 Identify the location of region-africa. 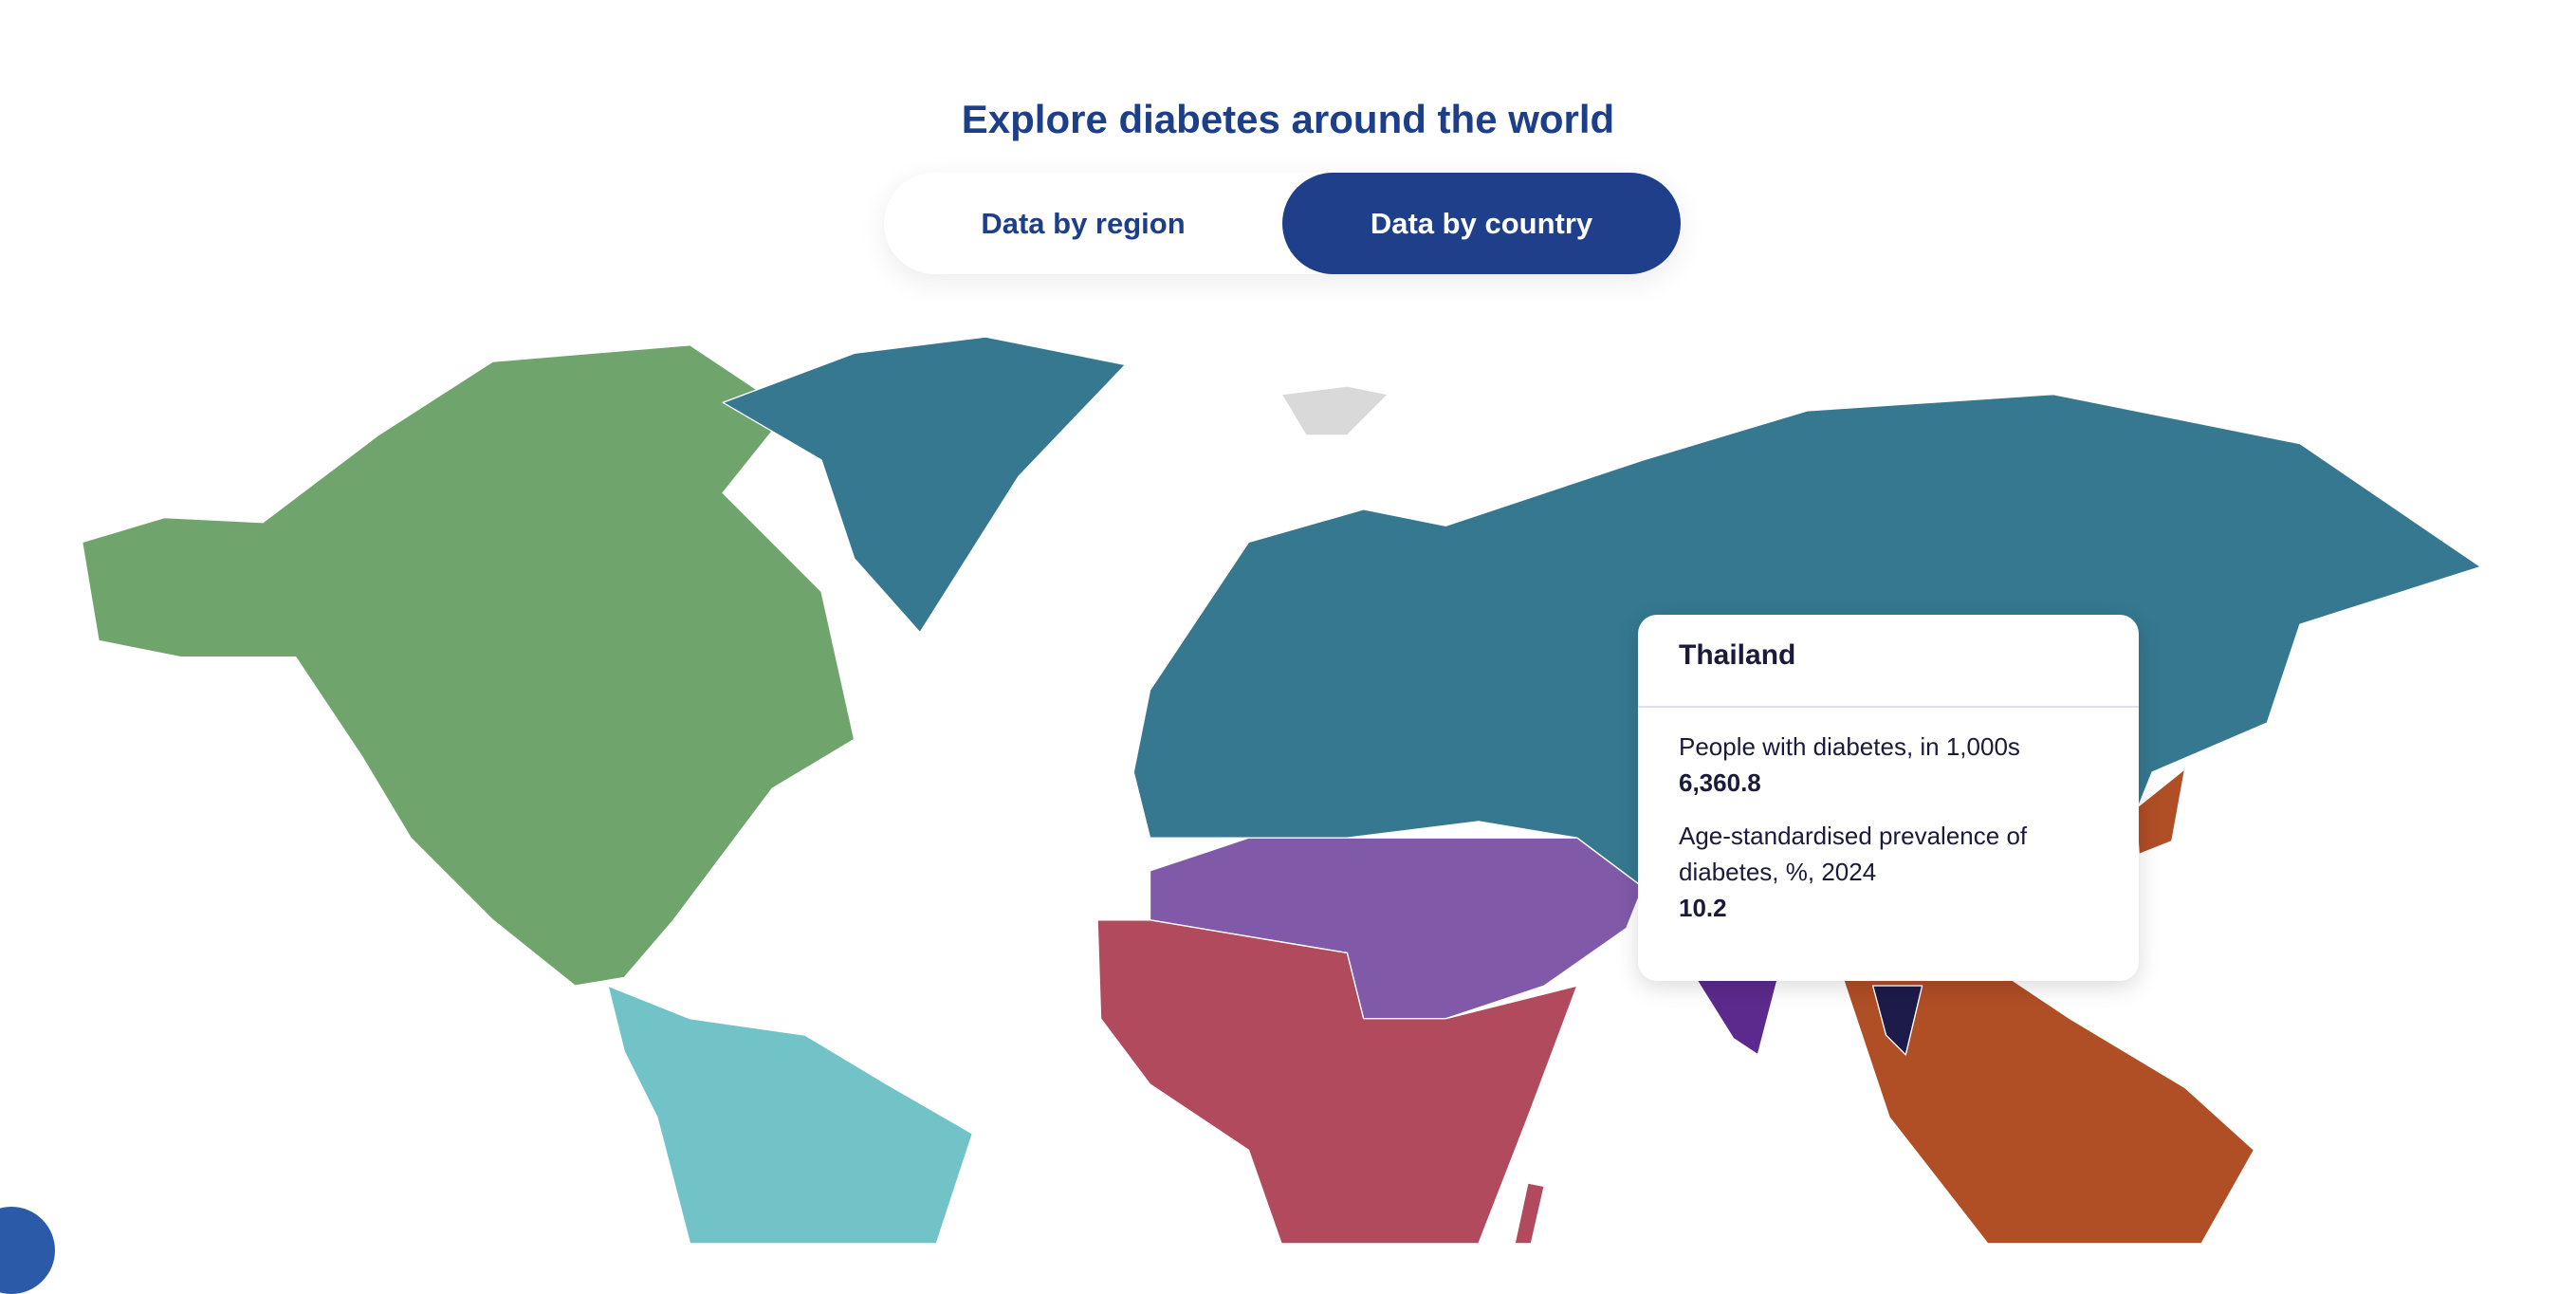
(1337, 1081).